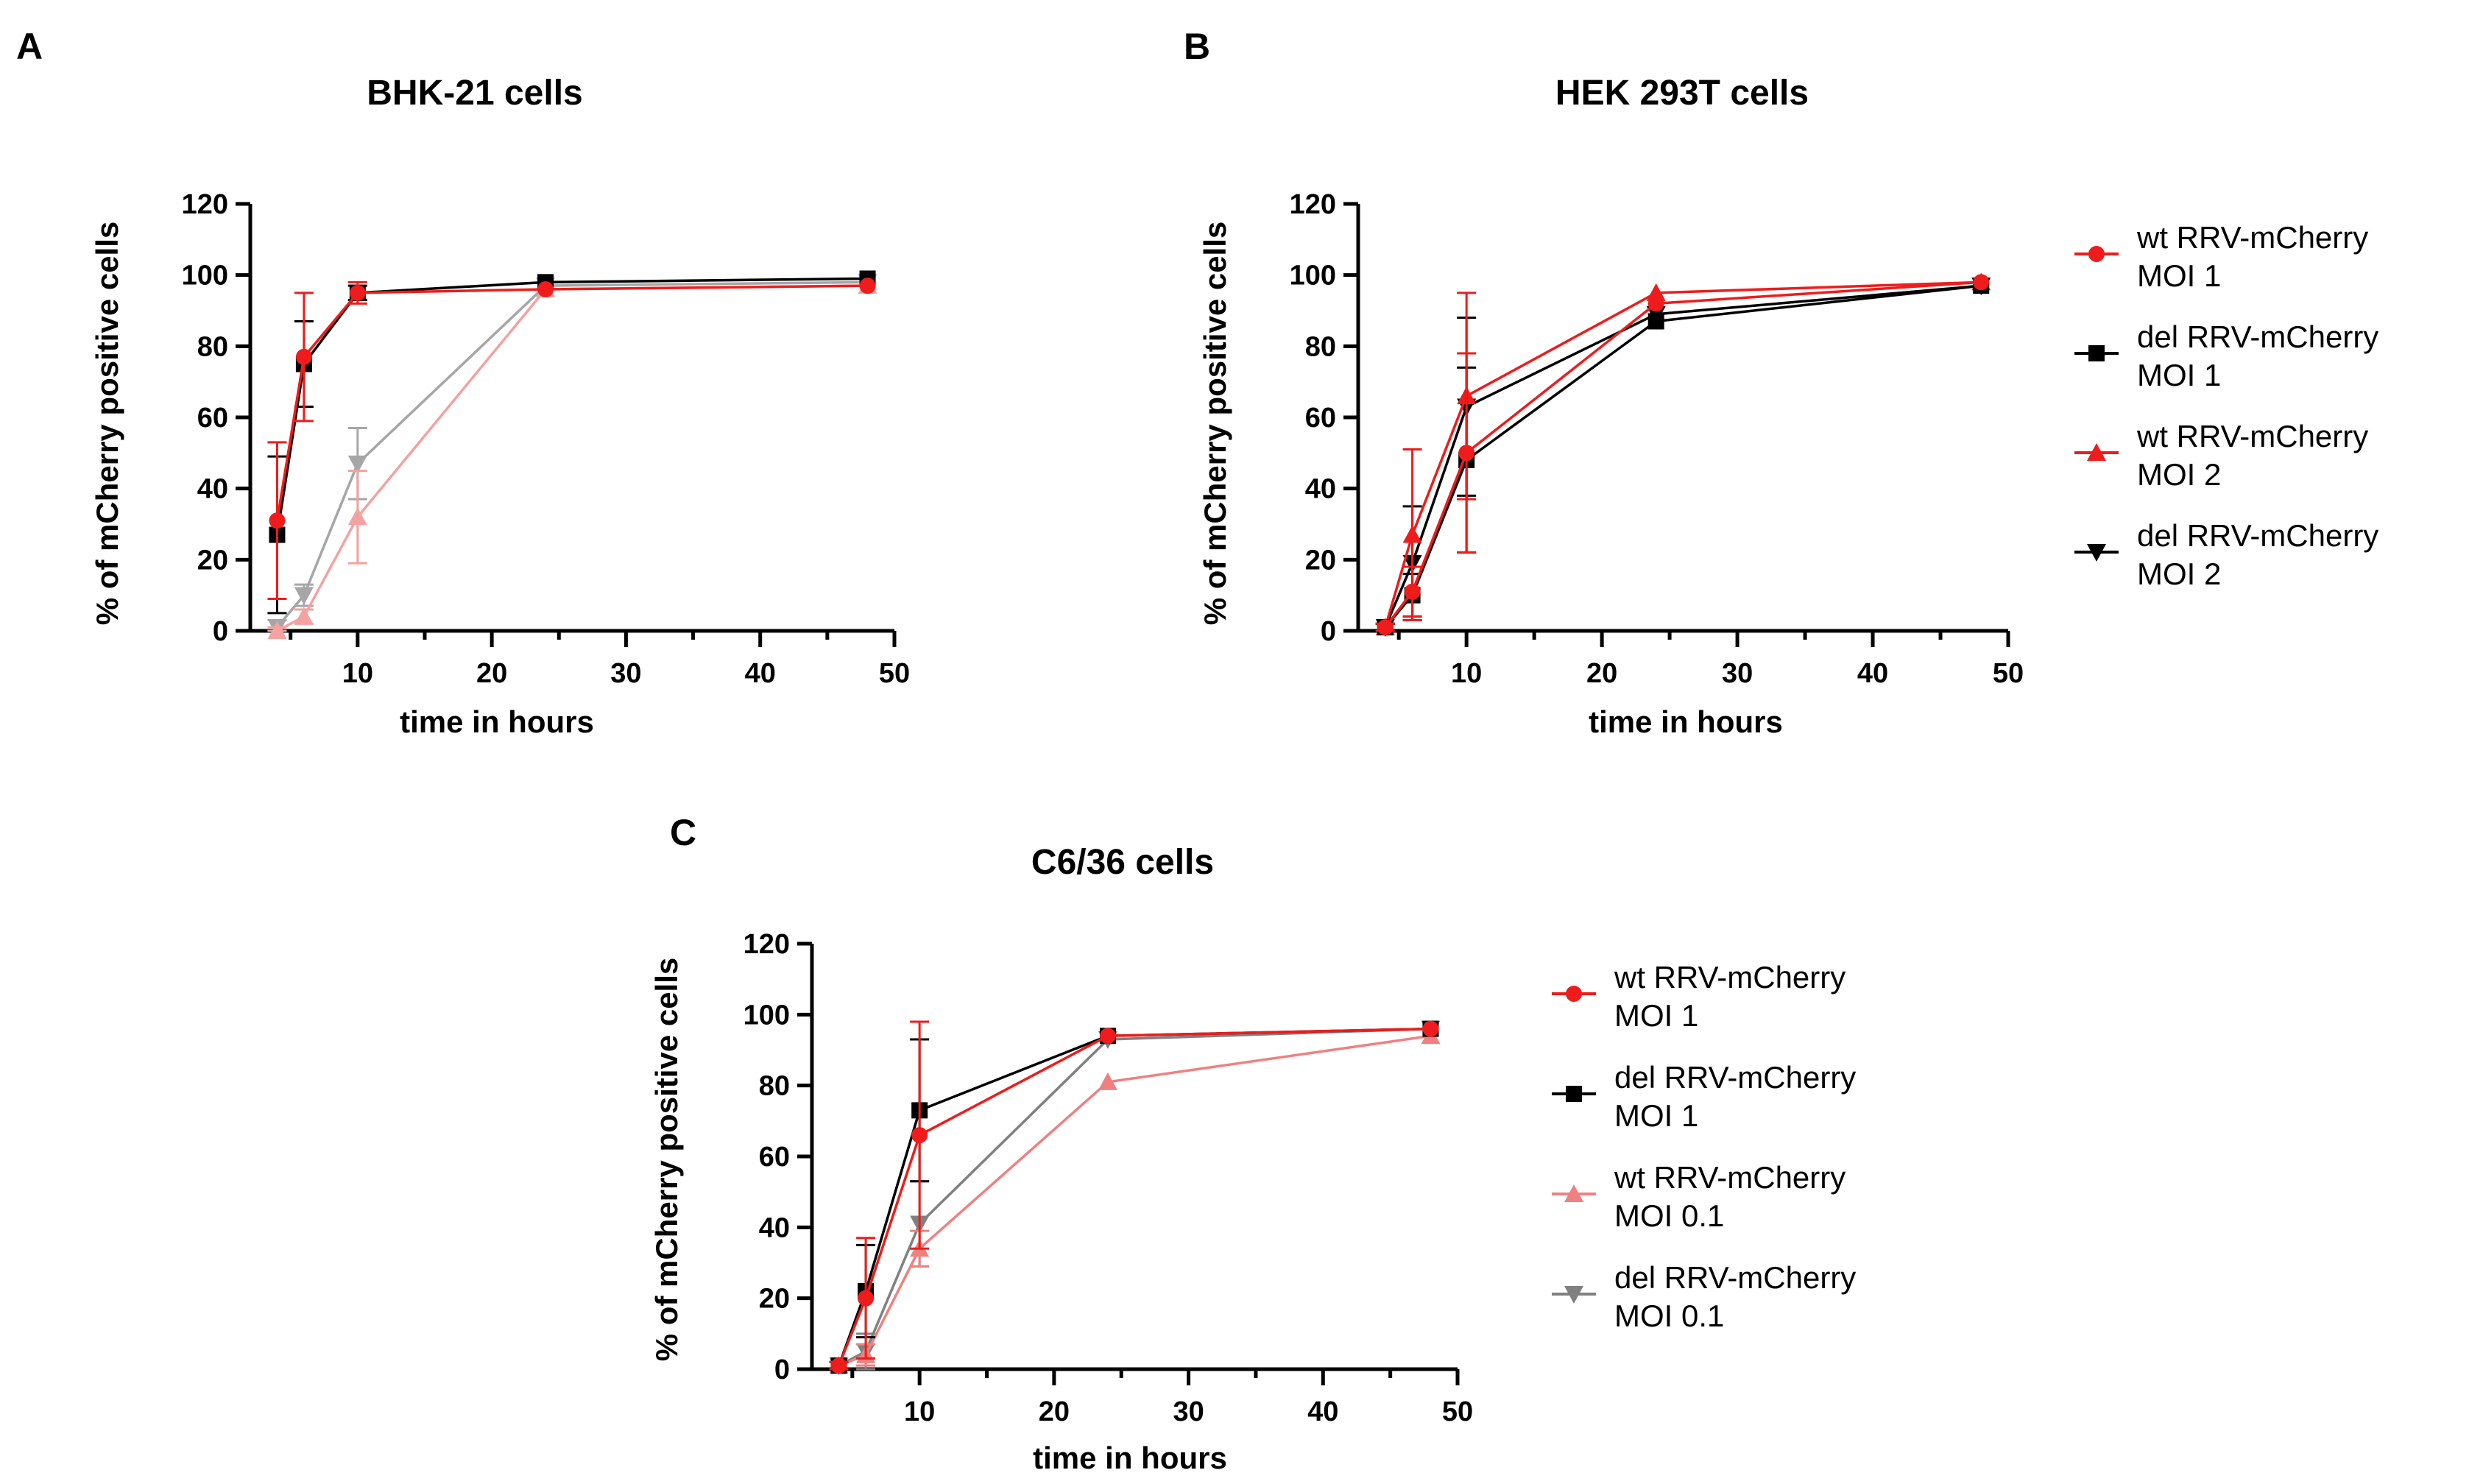  What do you see at coordinates (2179, 573) in the screenshot?
I see `legend-label: MOI 2` at bounding box center [2179, 573].